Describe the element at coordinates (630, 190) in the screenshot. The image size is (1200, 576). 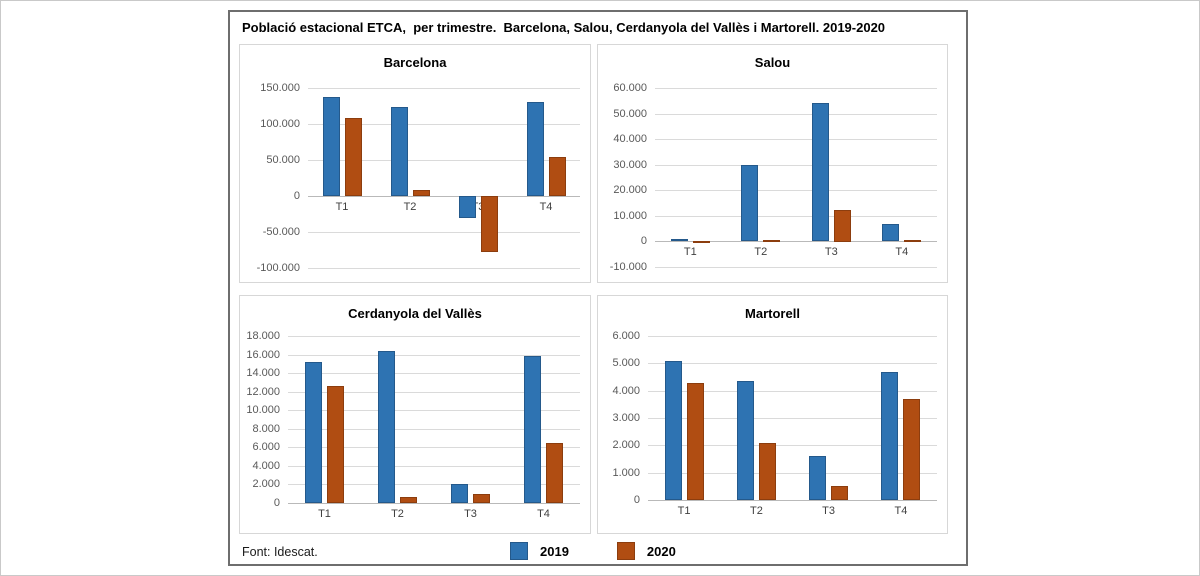
I see `y-axis-tick-label: 20.000` at that location.